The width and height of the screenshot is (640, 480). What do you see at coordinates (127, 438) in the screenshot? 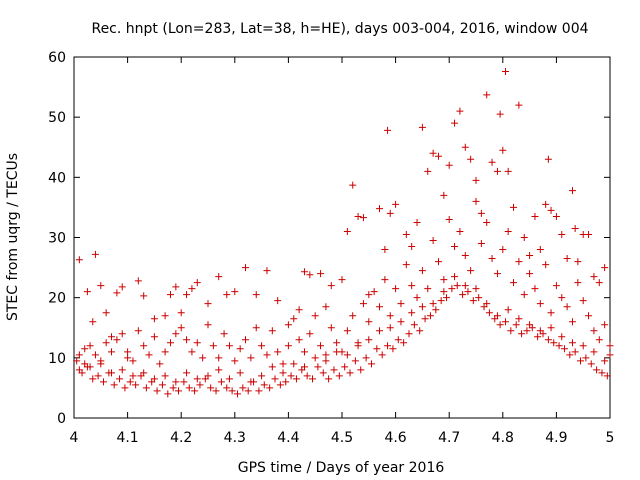
I see `x-tick-label: 4.1` at bounding box center [127, 438].